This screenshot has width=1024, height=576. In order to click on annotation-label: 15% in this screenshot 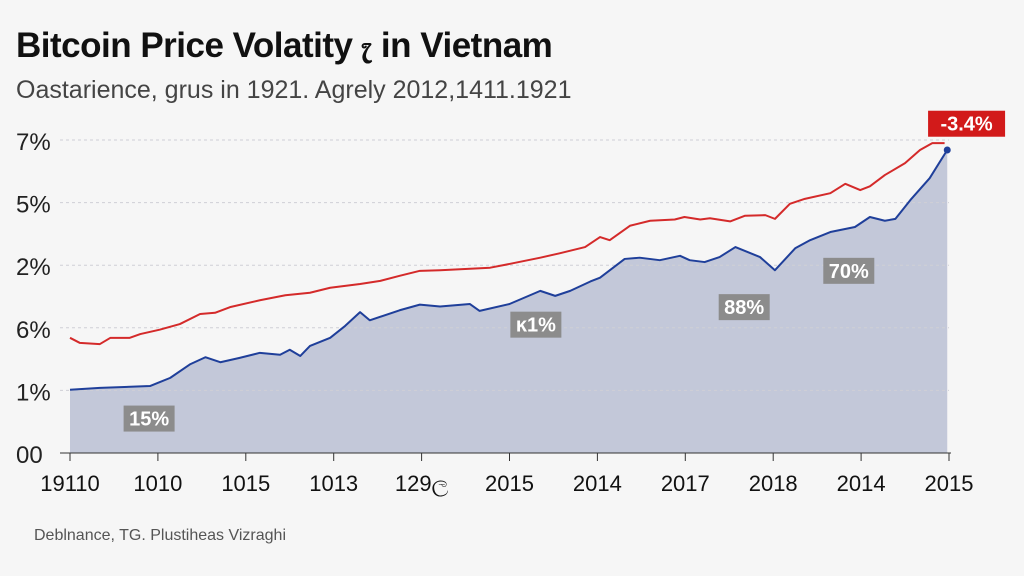, I will do `click(149, 420)`.